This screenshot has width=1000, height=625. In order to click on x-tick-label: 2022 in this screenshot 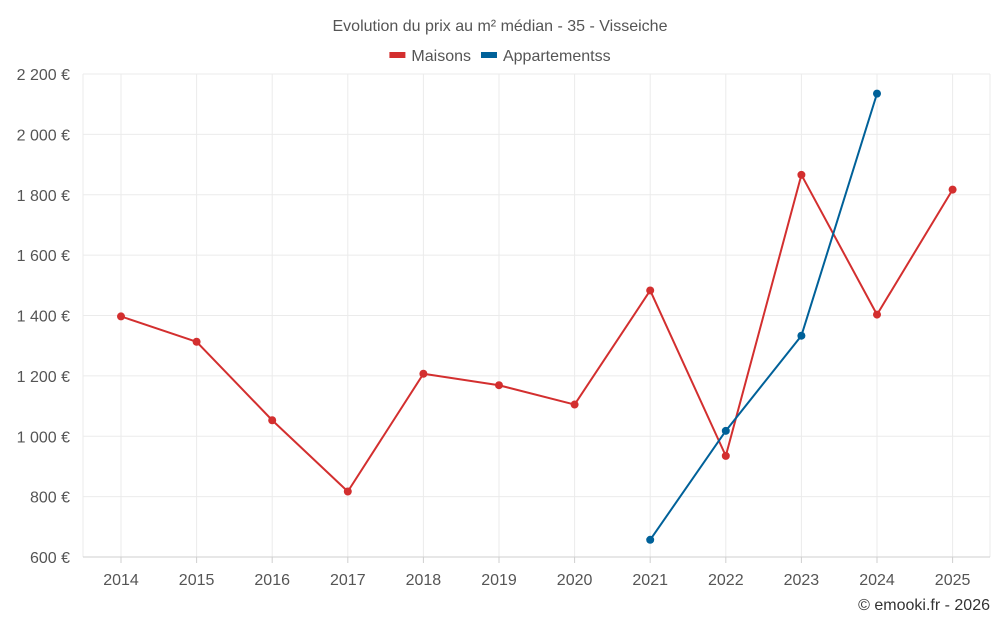, I will do `click(726, 580)`.